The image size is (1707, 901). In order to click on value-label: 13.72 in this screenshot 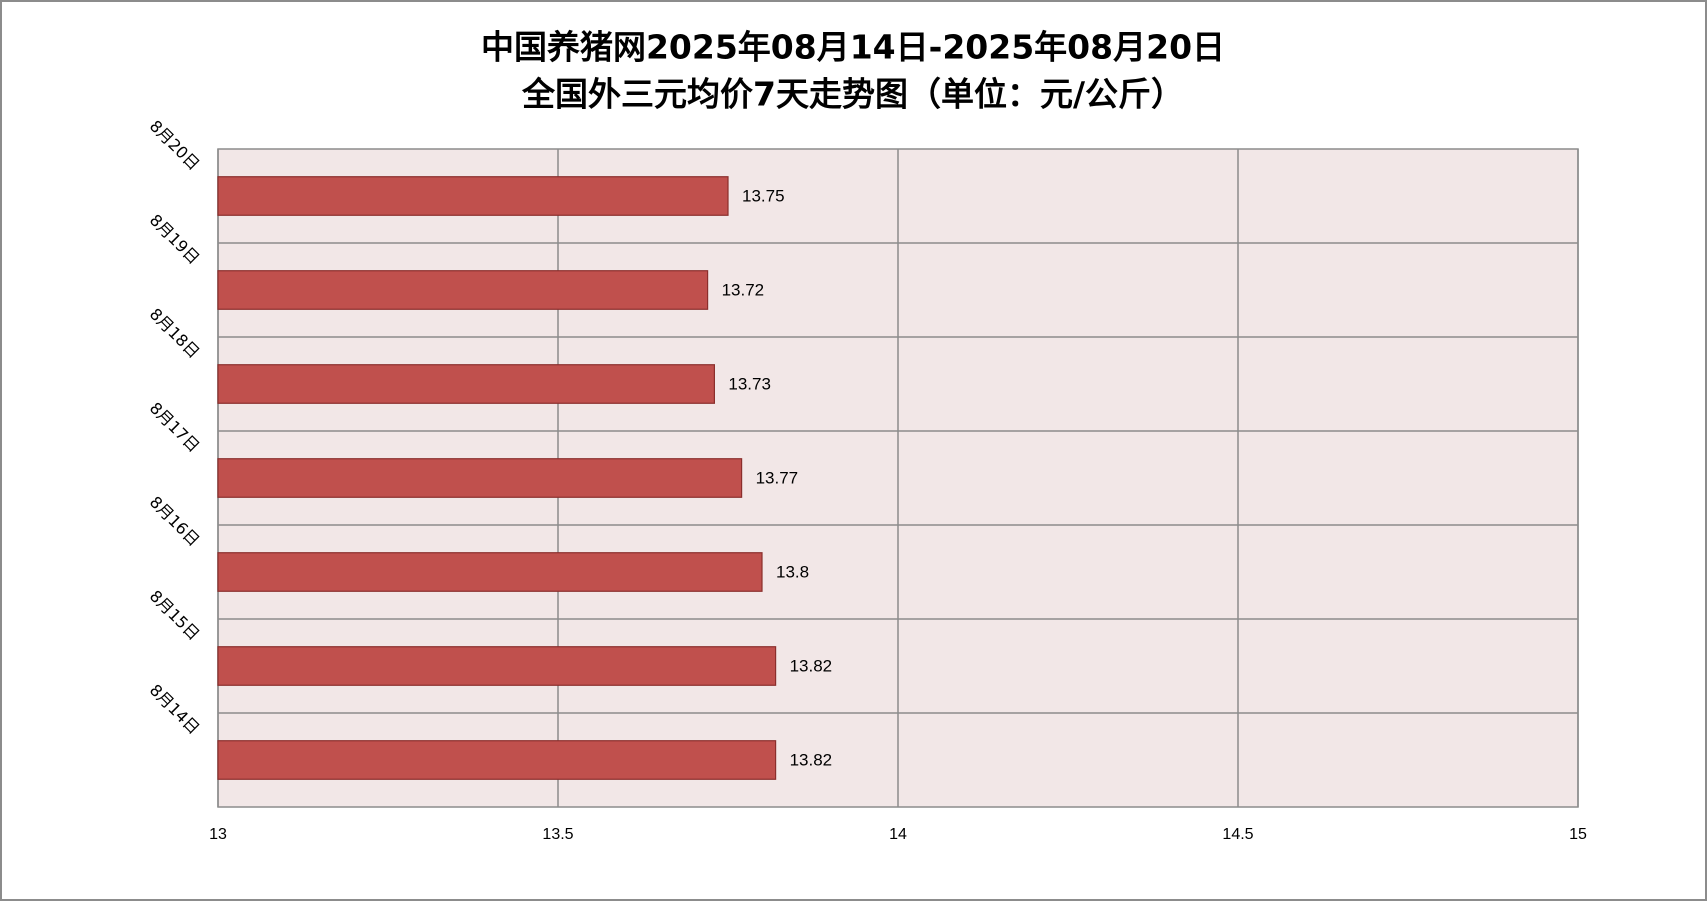, I will do `click(743, 289)`.